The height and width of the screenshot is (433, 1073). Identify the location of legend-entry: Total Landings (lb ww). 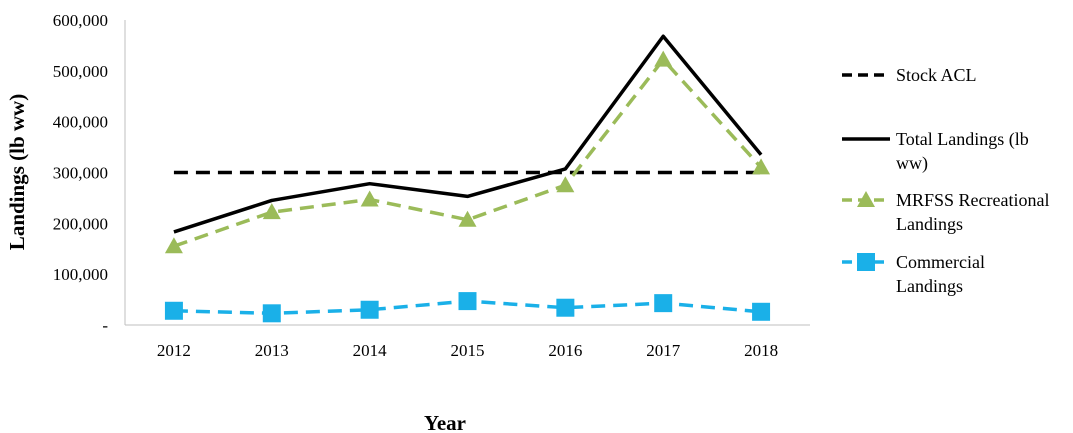
(935, 151).